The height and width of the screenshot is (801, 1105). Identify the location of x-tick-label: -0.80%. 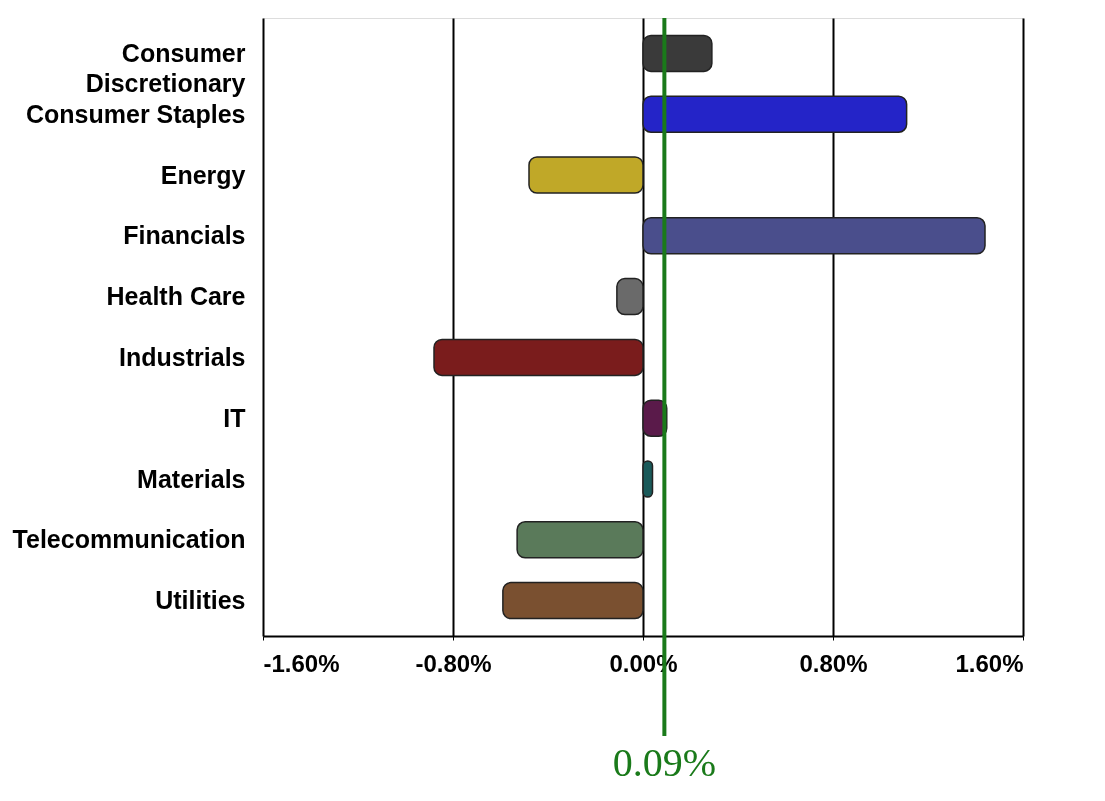
(453, 663).